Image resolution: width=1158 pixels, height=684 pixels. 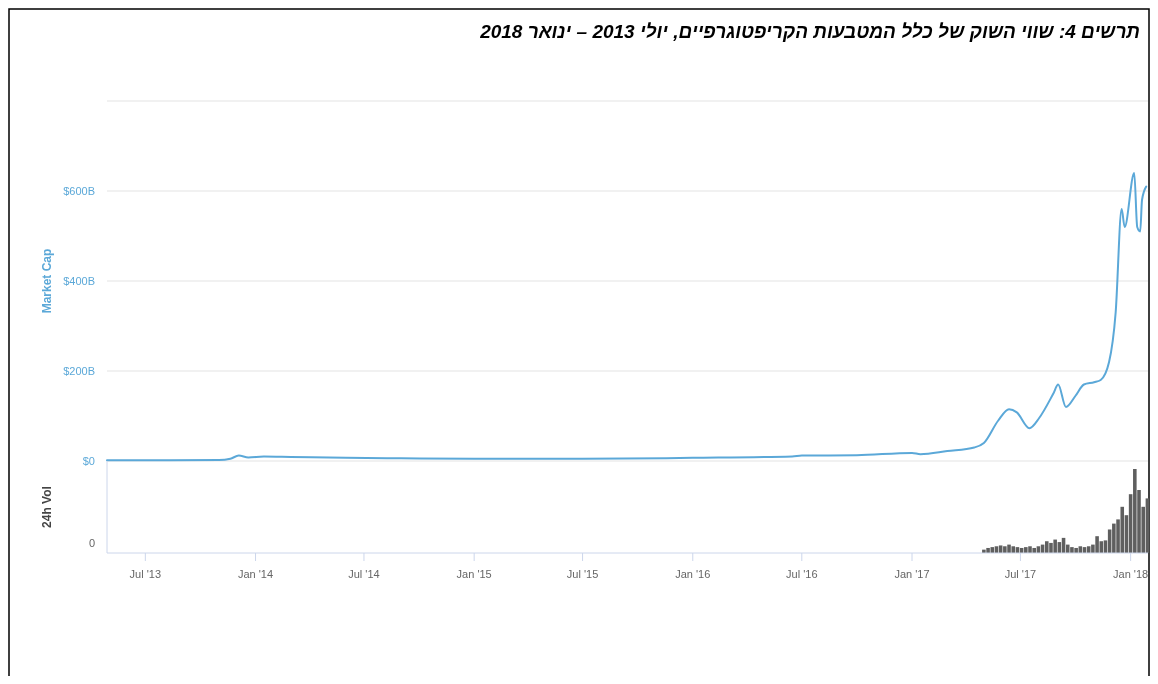 What do you see at coordinates (47, 281) in the screenshot?
I see `y-axis-title: Market Cap` at bounding box center [47, 281].